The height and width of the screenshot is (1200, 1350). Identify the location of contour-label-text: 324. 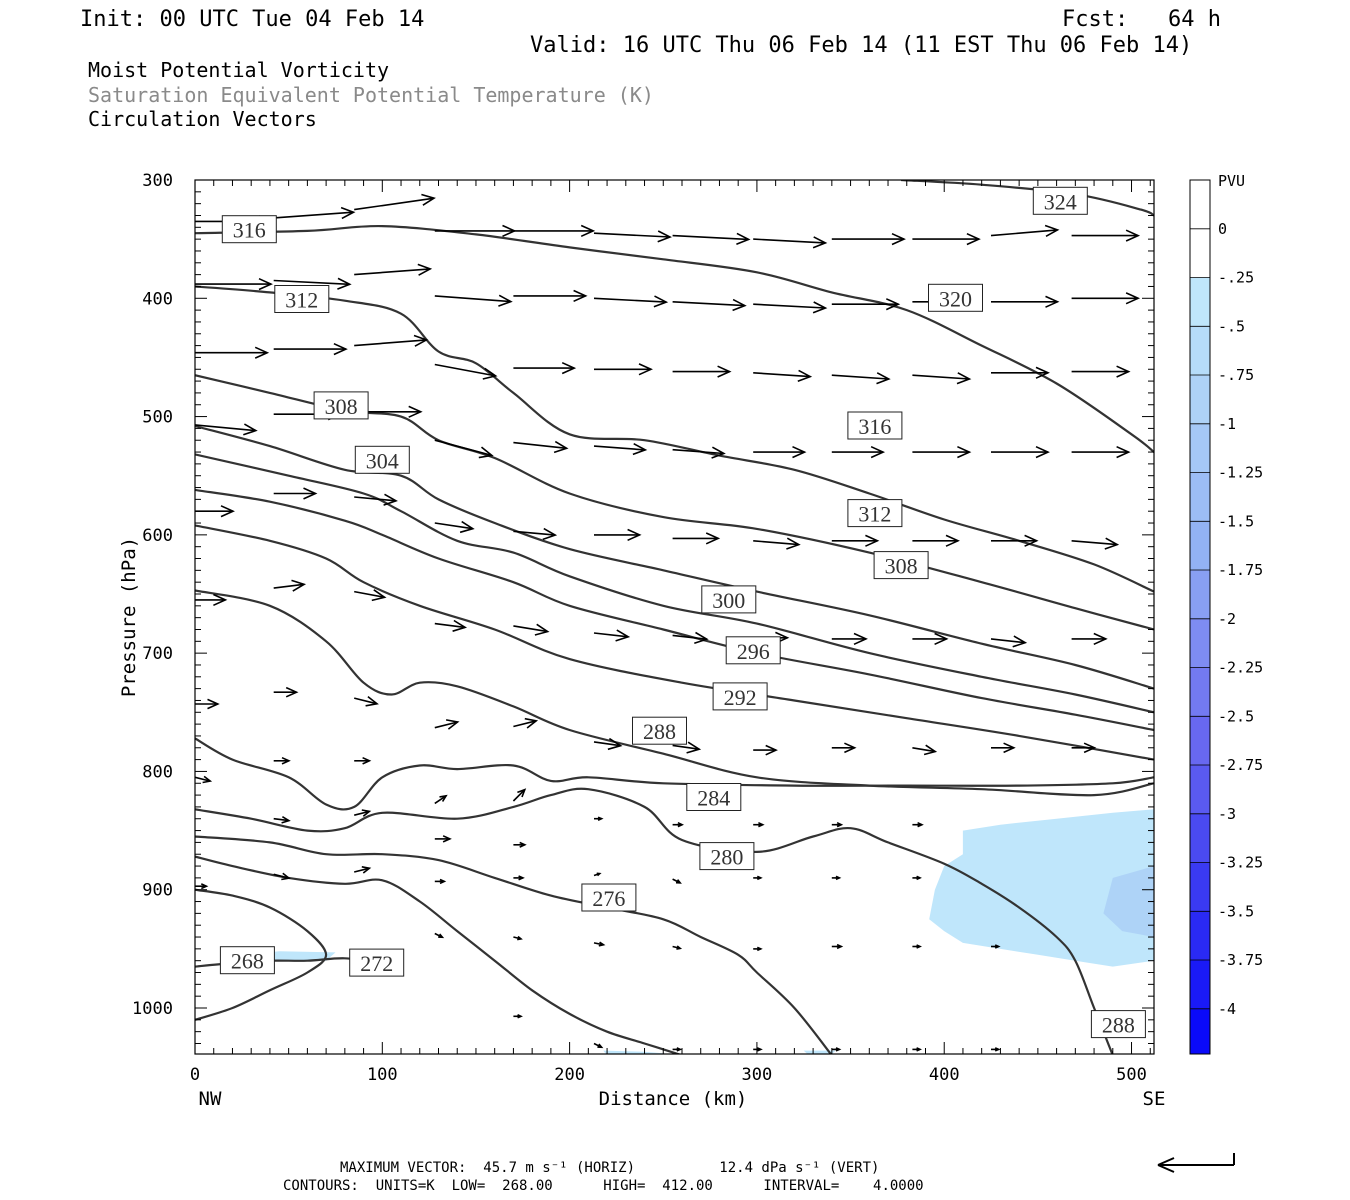
(1060, 201).